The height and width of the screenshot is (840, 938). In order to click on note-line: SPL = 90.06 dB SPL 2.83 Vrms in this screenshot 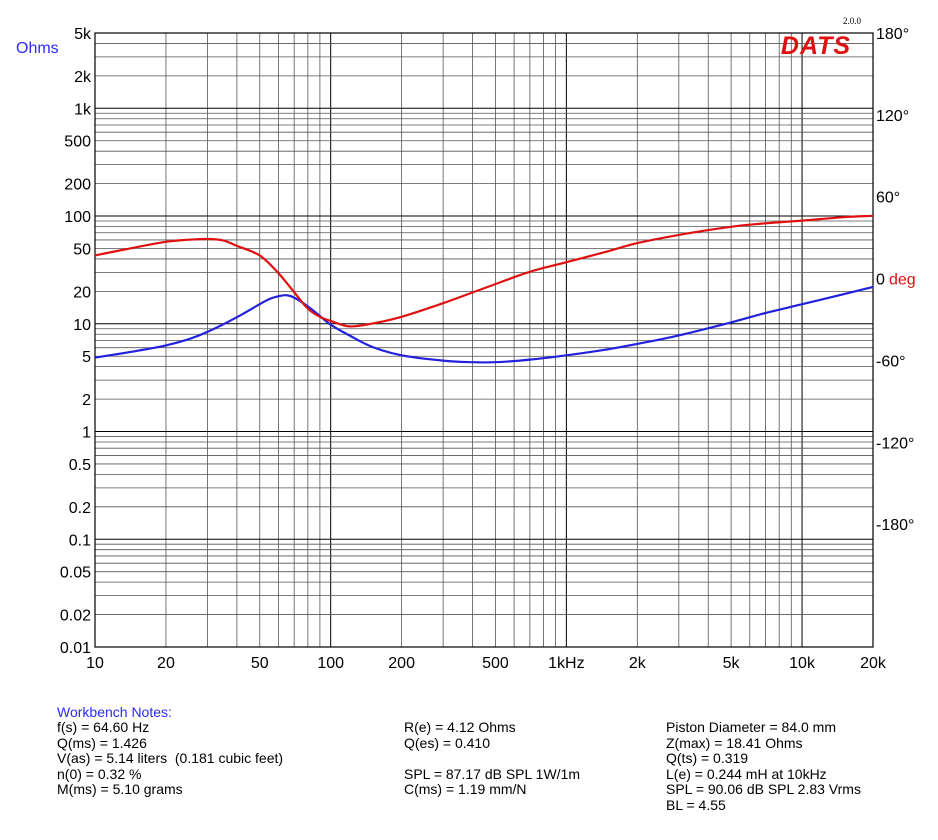, I will do `click(763, 789)`.